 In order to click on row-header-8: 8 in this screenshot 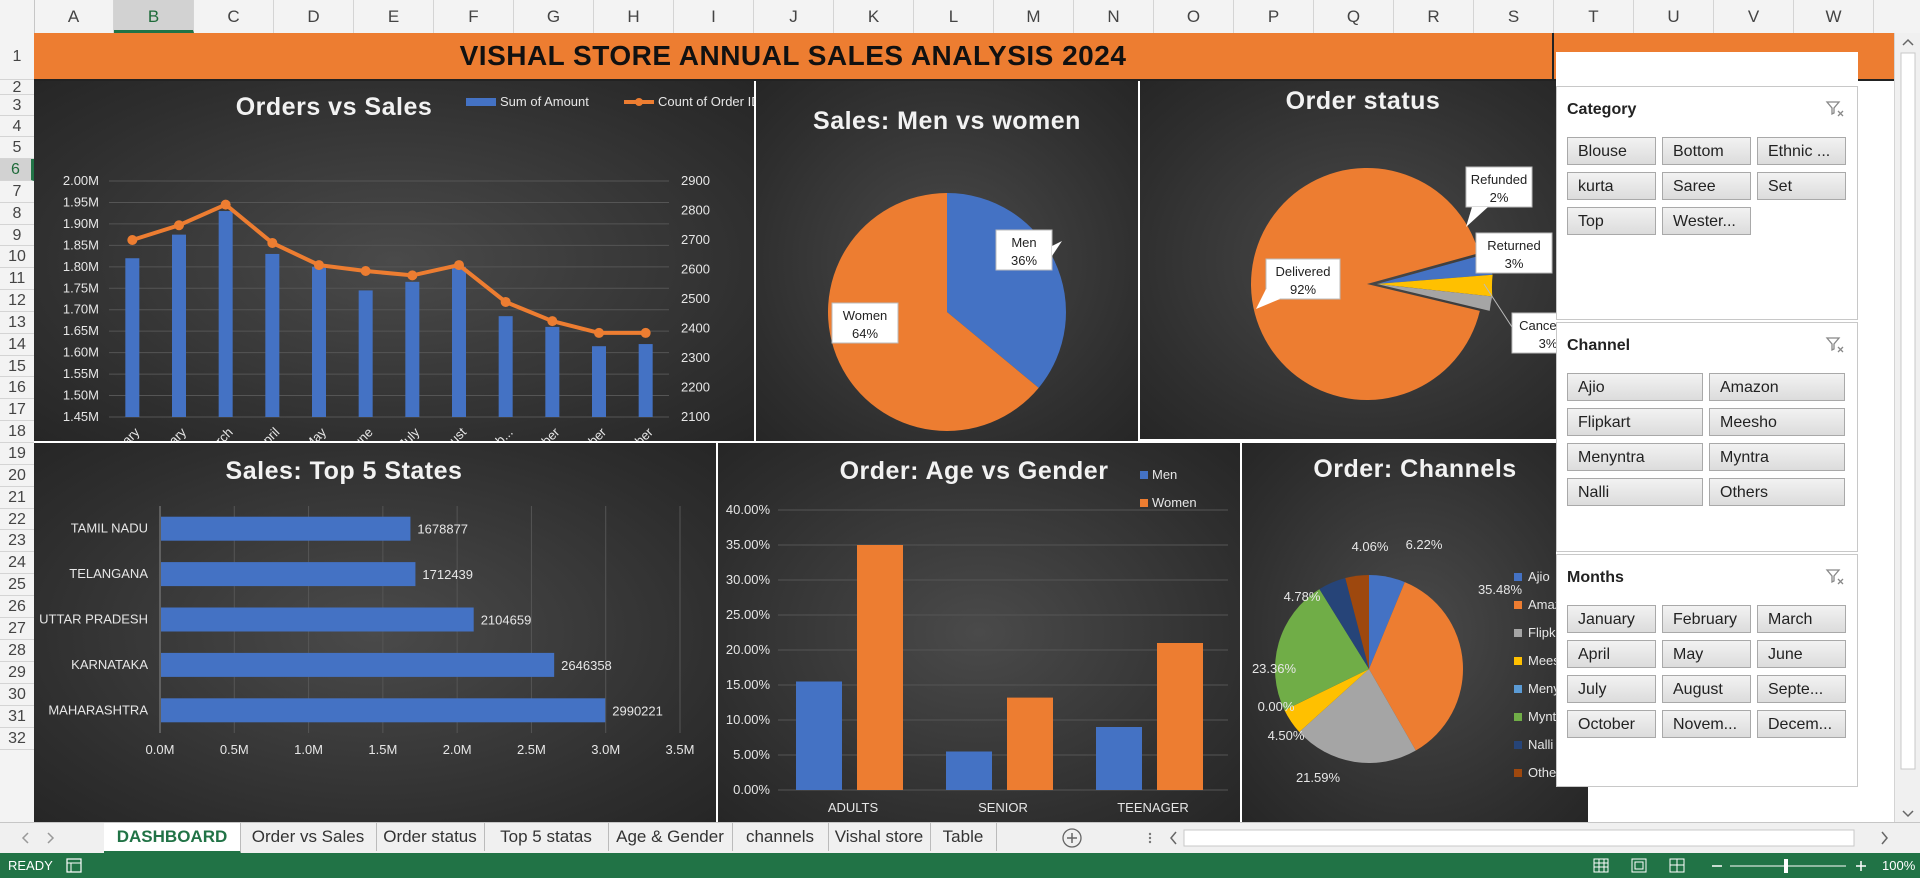, I will do `click(17, 214)`.